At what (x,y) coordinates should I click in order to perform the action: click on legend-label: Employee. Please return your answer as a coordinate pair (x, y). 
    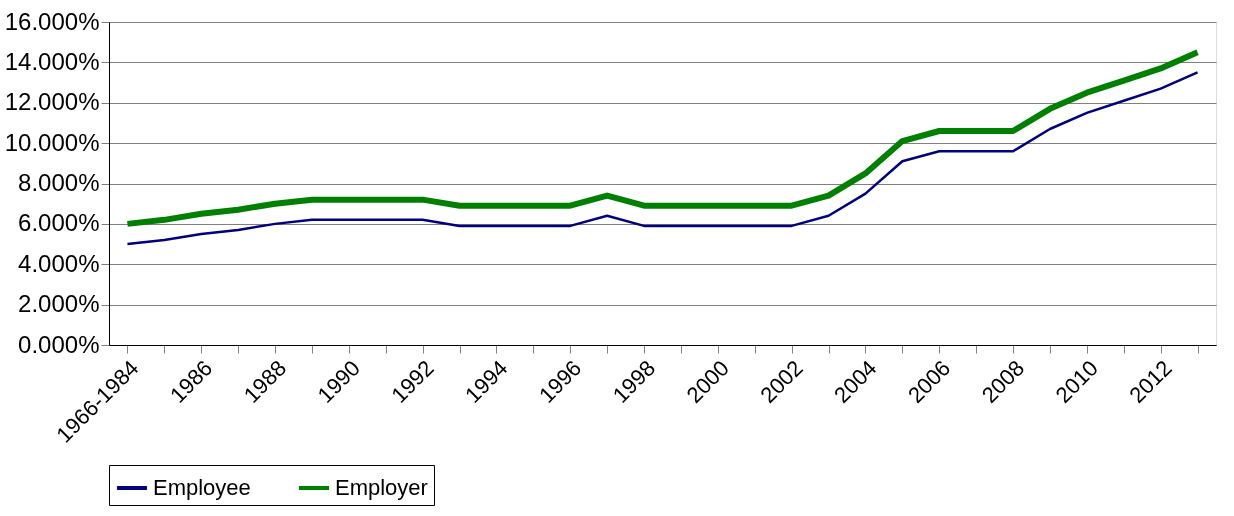
    Looking at the image, I should click on (202, 487).